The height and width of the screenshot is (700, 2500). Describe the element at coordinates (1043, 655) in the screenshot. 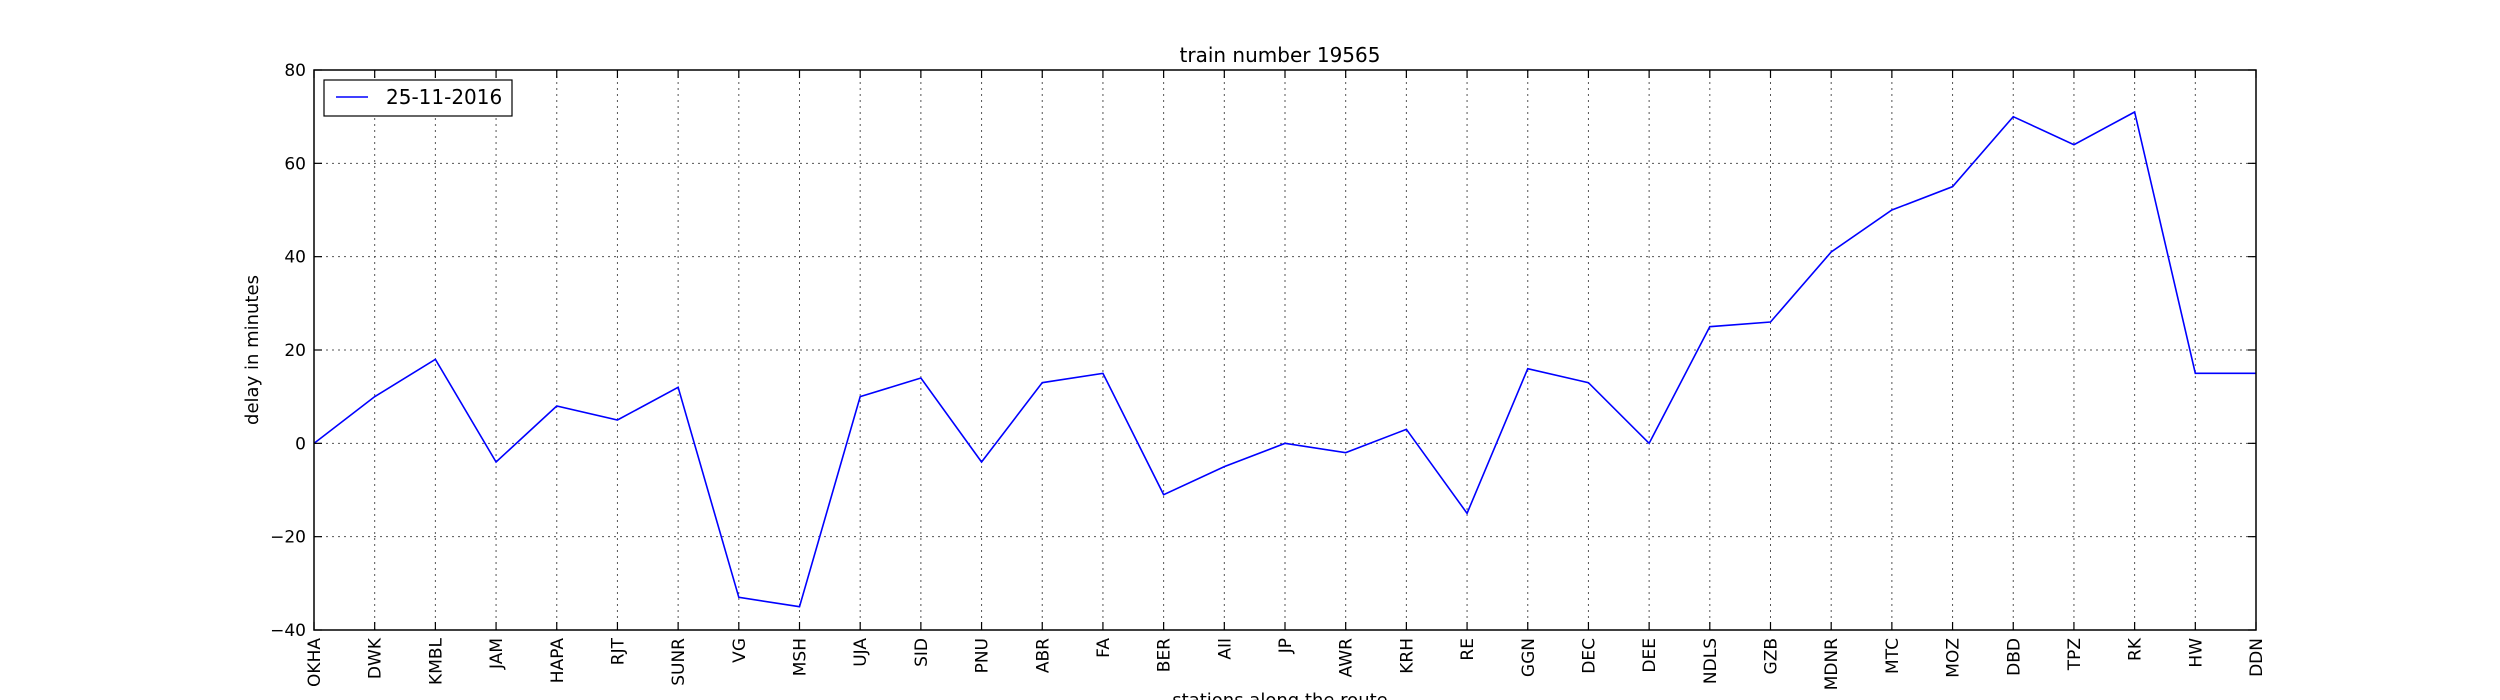

I see `x-tick-label: ABR` at that location.